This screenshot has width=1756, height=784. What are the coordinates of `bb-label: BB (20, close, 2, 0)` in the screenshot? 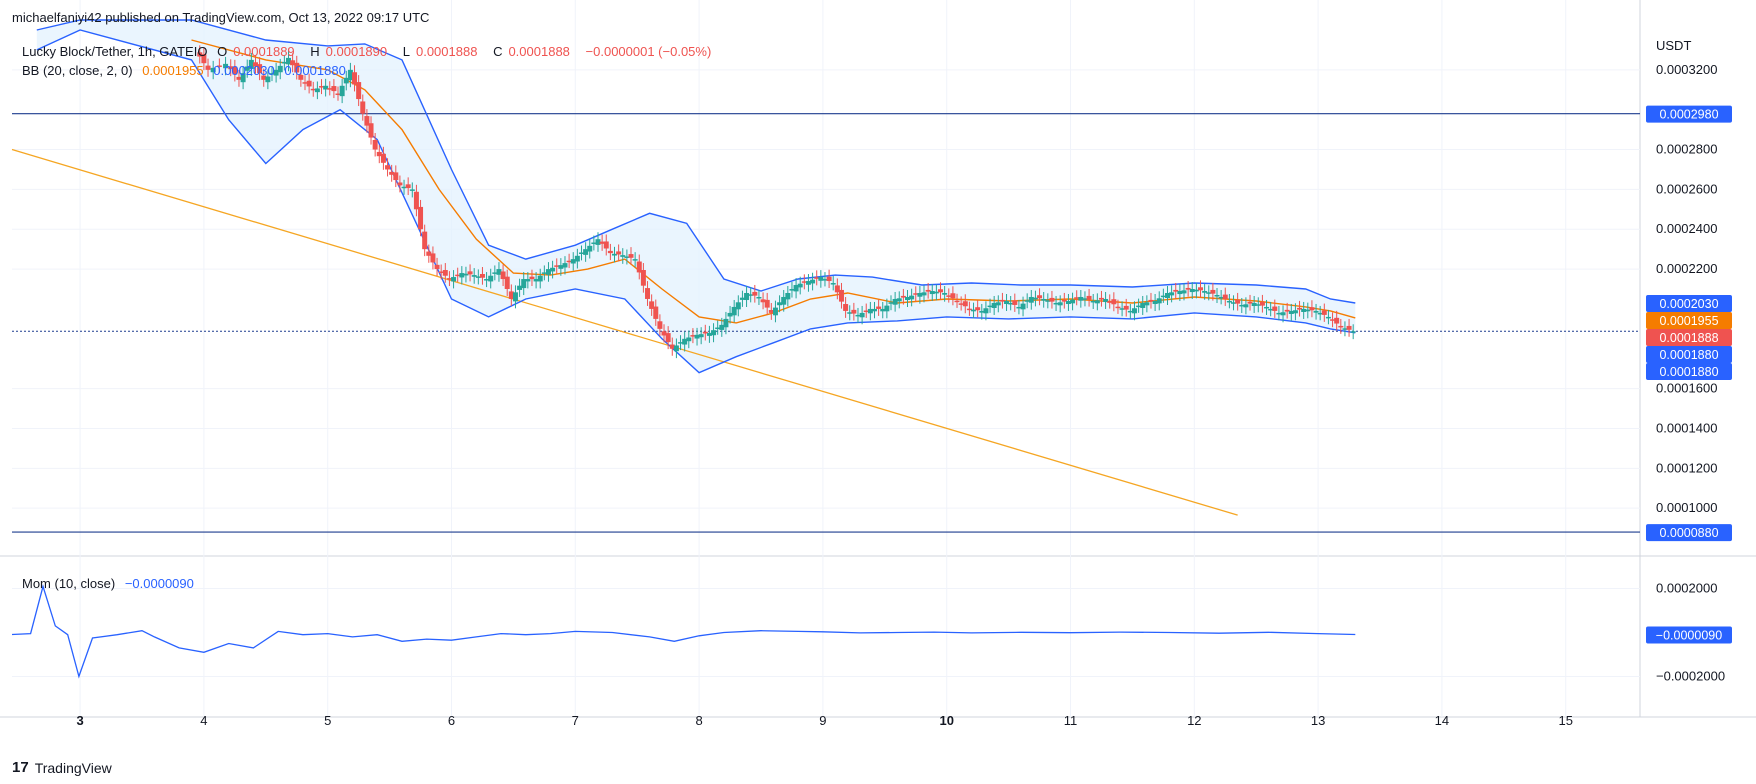 It's located at (77, 70).